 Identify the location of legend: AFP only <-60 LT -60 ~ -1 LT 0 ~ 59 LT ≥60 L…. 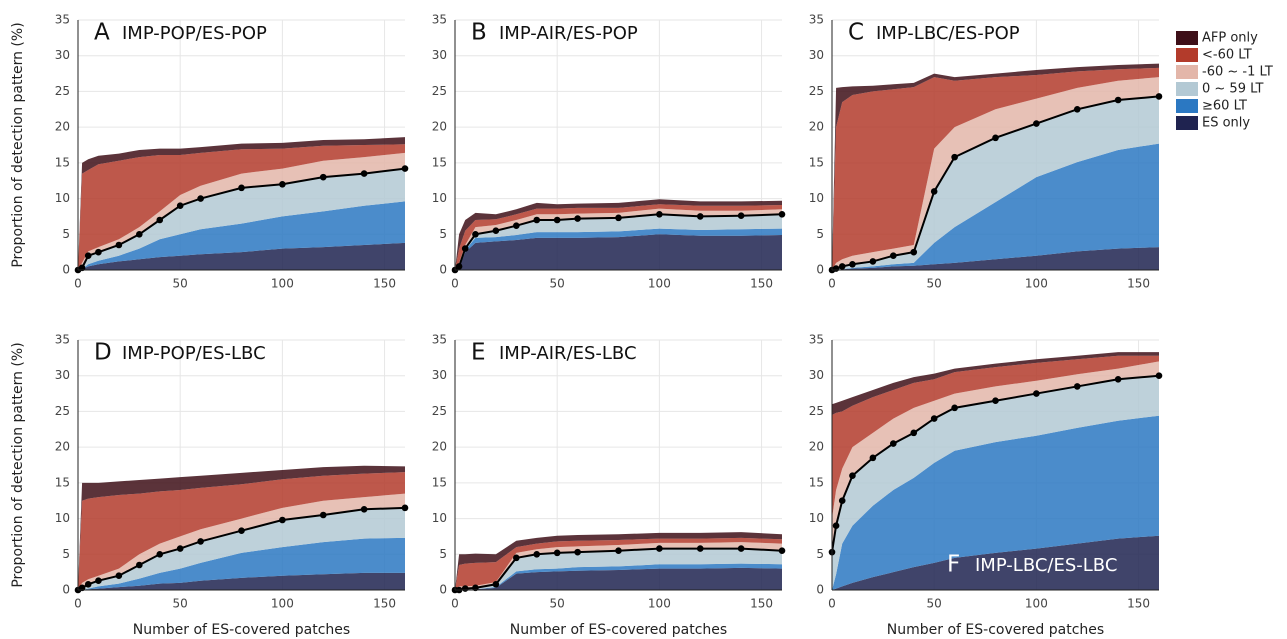
(1224, 81).